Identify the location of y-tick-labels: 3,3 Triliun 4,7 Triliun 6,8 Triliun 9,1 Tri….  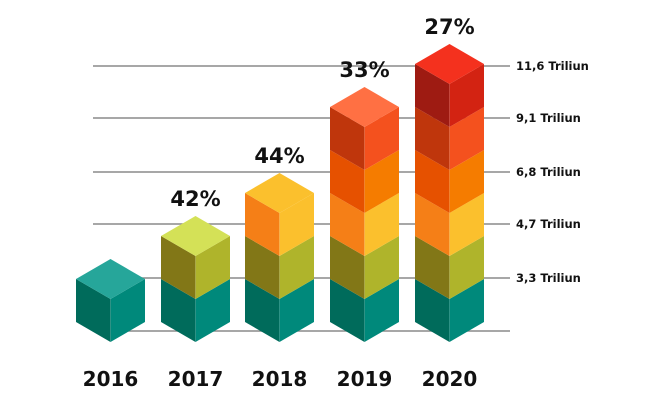
(552, 172).